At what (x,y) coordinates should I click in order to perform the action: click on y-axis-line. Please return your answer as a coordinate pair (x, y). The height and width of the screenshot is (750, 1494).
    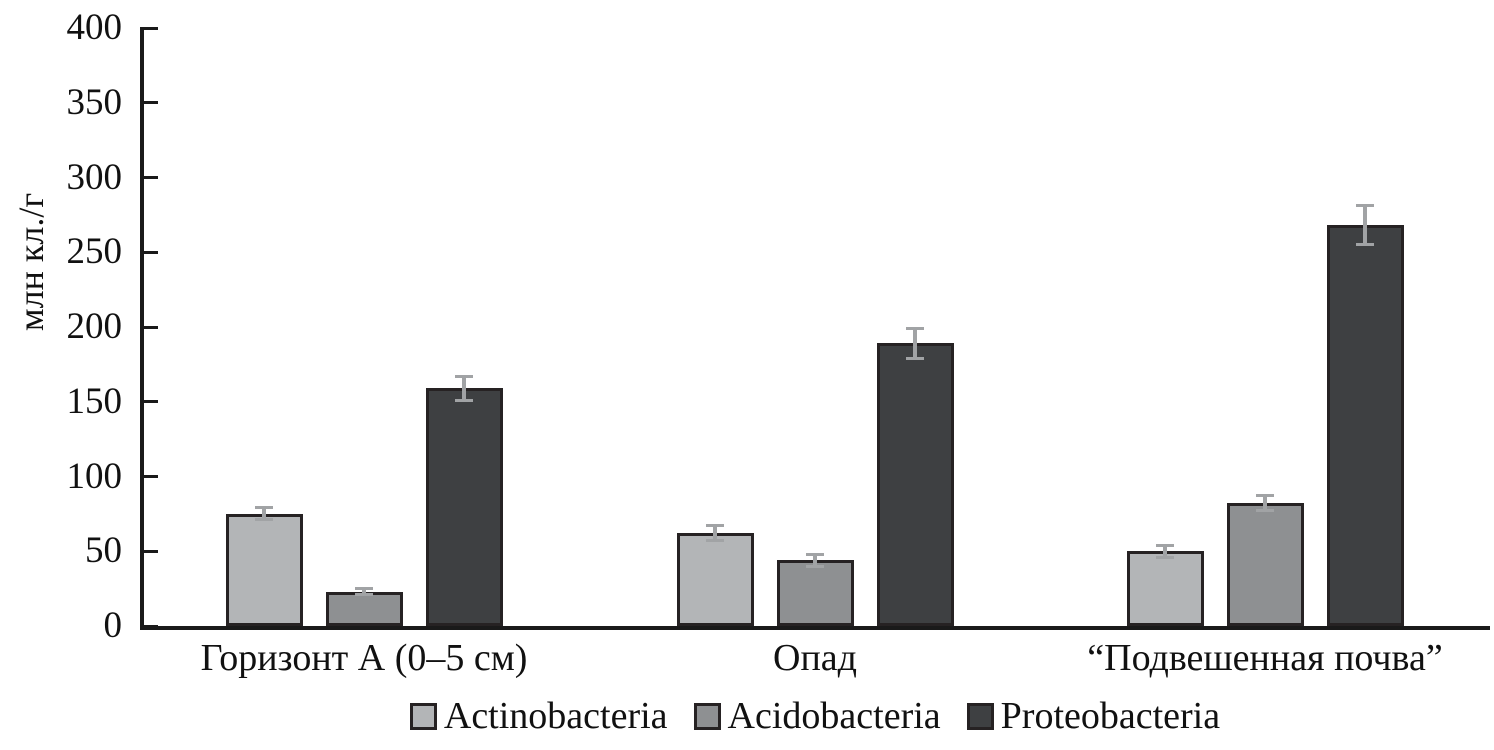
    Looking at the image, I should click on (142, 329).